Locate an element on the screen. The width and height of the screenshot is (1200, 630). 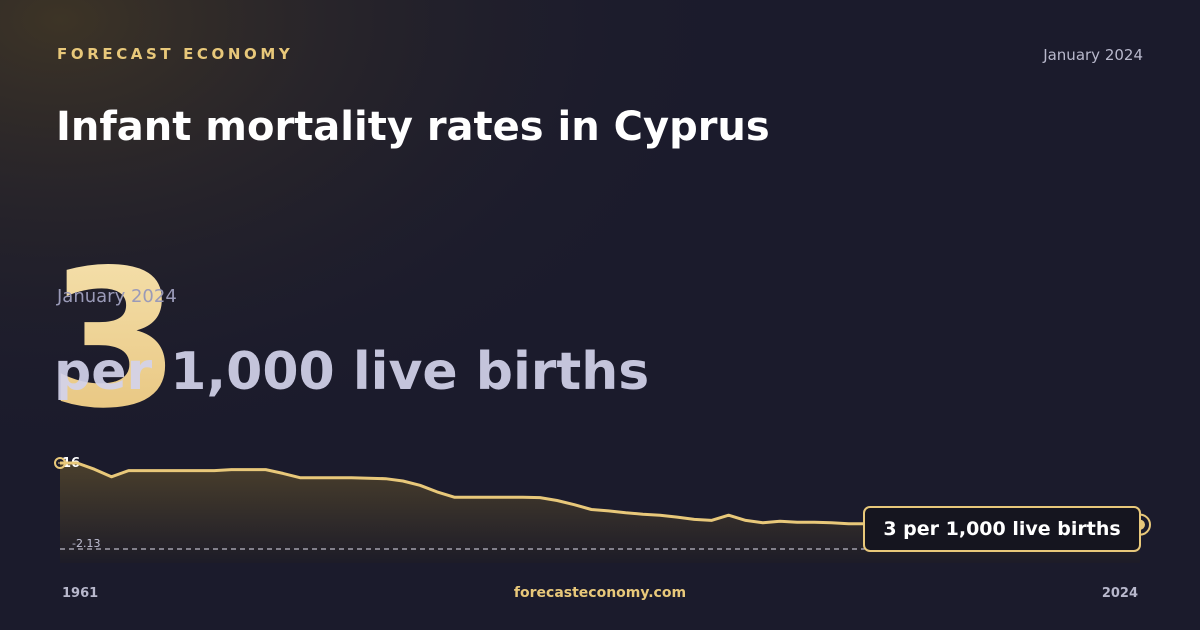
title: Infant mortality rates in Cyprus is located at coordinates (413, 127).